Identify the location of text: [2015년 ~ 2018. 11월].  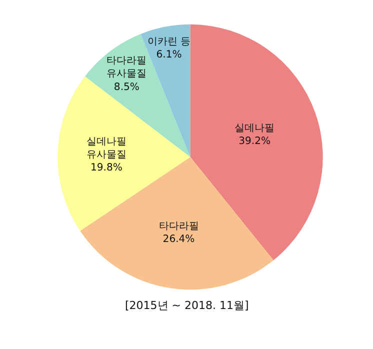
(187, 305).